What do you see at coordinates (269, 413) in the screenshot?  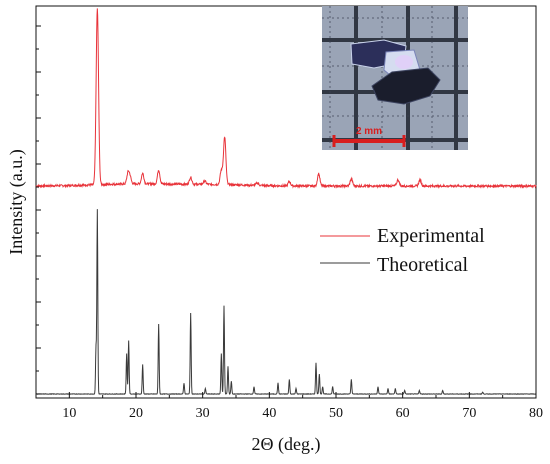 I see `x-tick-label: 40` at bounding box center [269, 413].